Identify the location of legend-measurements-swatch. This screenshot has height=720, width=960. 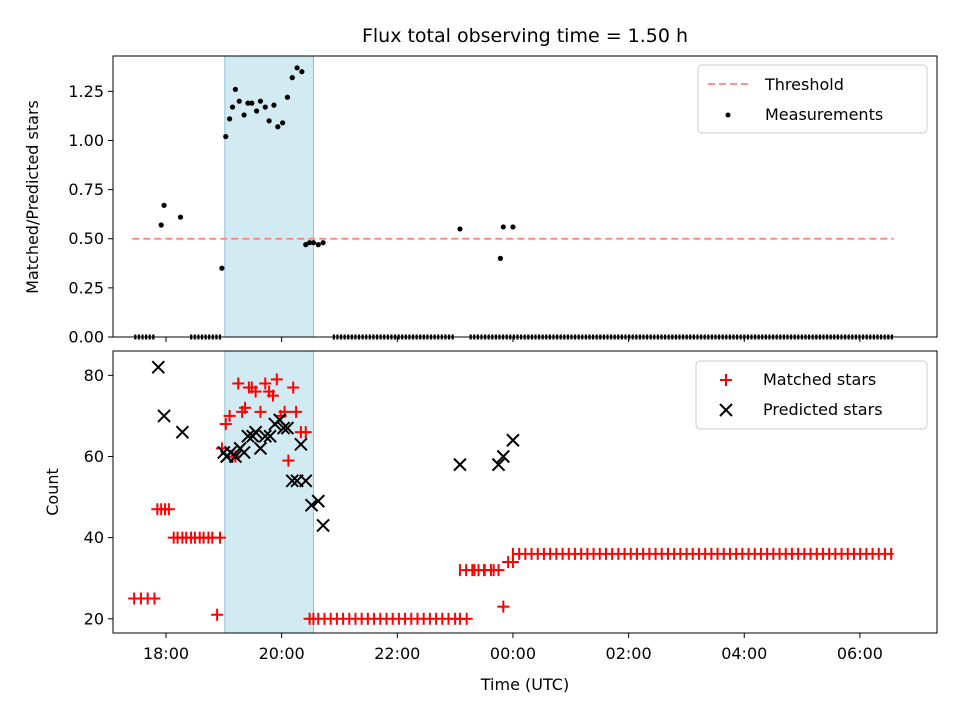
(728, 115).